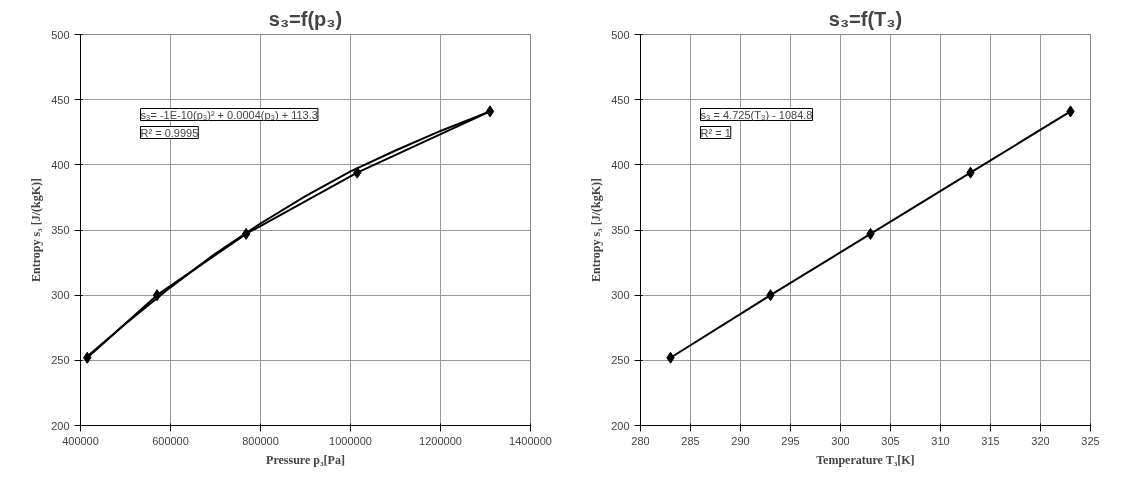 The width and height of the screenshot is (1133, 491). I want to click on x-tick-label: 295, so click(790, 440).